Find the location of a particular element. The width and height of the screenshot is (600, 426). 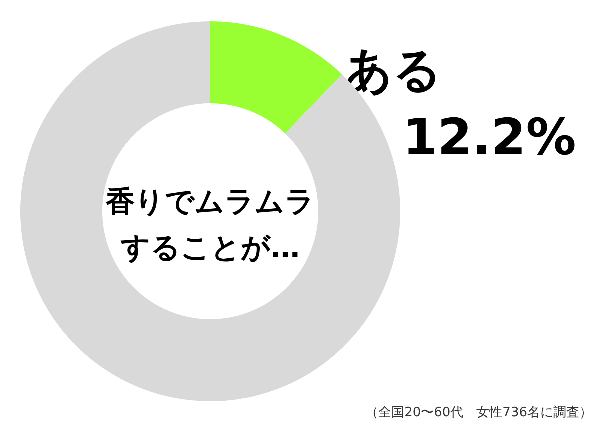

text: 香りでムラムラ is located at coordinates (210, 201).